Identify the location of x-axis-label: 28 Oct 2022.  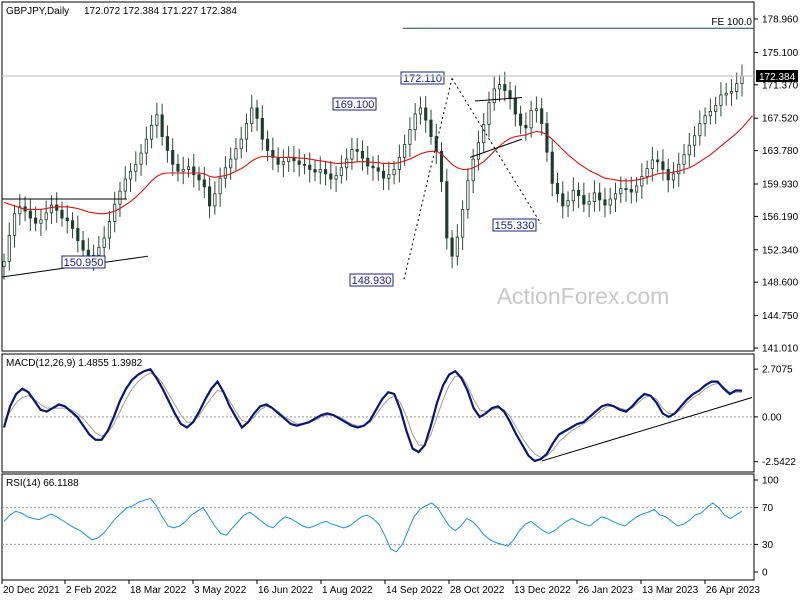
(477, 590).